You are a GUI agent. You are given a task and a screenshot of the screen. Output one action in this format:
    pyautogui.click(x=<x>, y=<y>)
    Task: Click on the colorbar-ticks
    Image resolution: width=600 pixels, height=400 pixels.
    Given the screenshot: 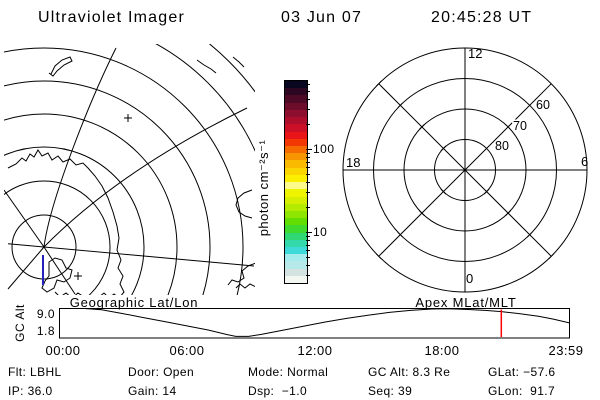 What is the action you would take?
    pyautogui.click(x=311, y=181)
    